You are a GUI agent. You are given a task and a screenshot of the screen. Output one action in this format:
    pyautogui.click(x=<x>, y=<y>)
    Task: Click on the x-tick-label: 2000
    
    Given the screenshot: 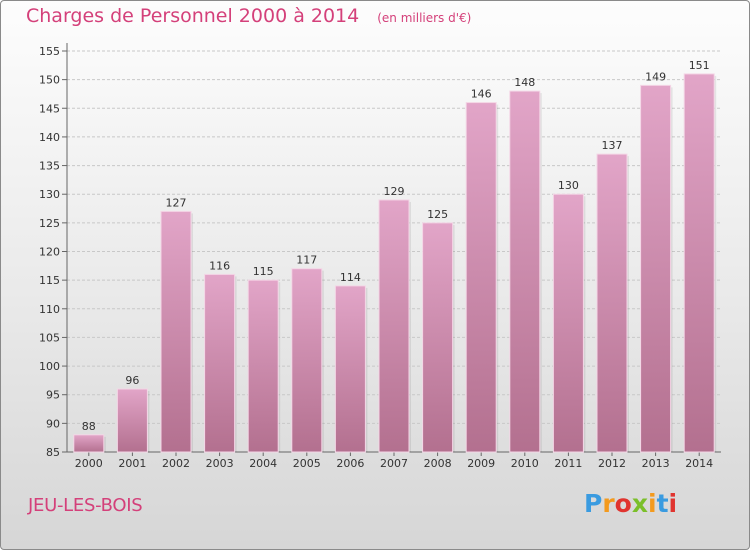 What is the action you would take?
    pyautogui.click(x=89, y=463)
    